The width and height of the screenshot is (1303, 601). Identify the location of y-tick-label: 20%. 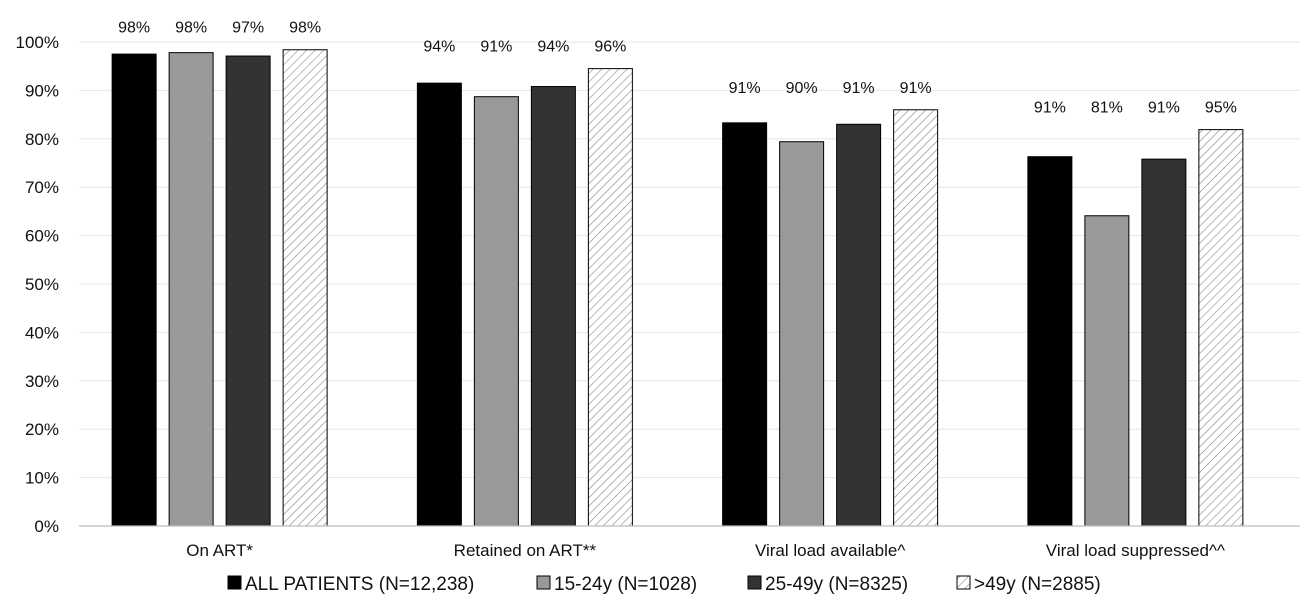
(42, 429).